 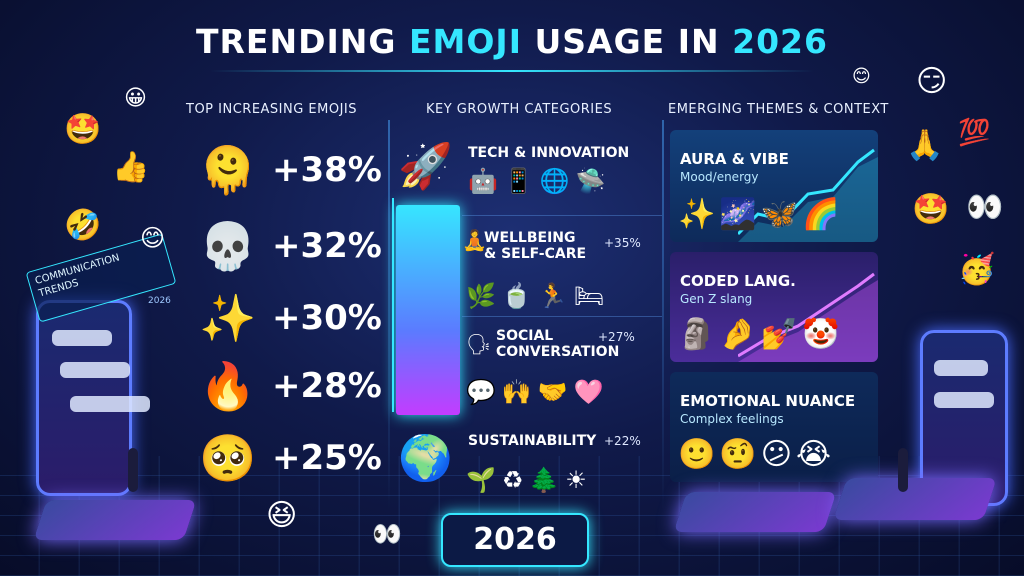 I want to click on column-header-growth-categories: KEY GROWTH CATEGORIES, so click(x=519, y=109).